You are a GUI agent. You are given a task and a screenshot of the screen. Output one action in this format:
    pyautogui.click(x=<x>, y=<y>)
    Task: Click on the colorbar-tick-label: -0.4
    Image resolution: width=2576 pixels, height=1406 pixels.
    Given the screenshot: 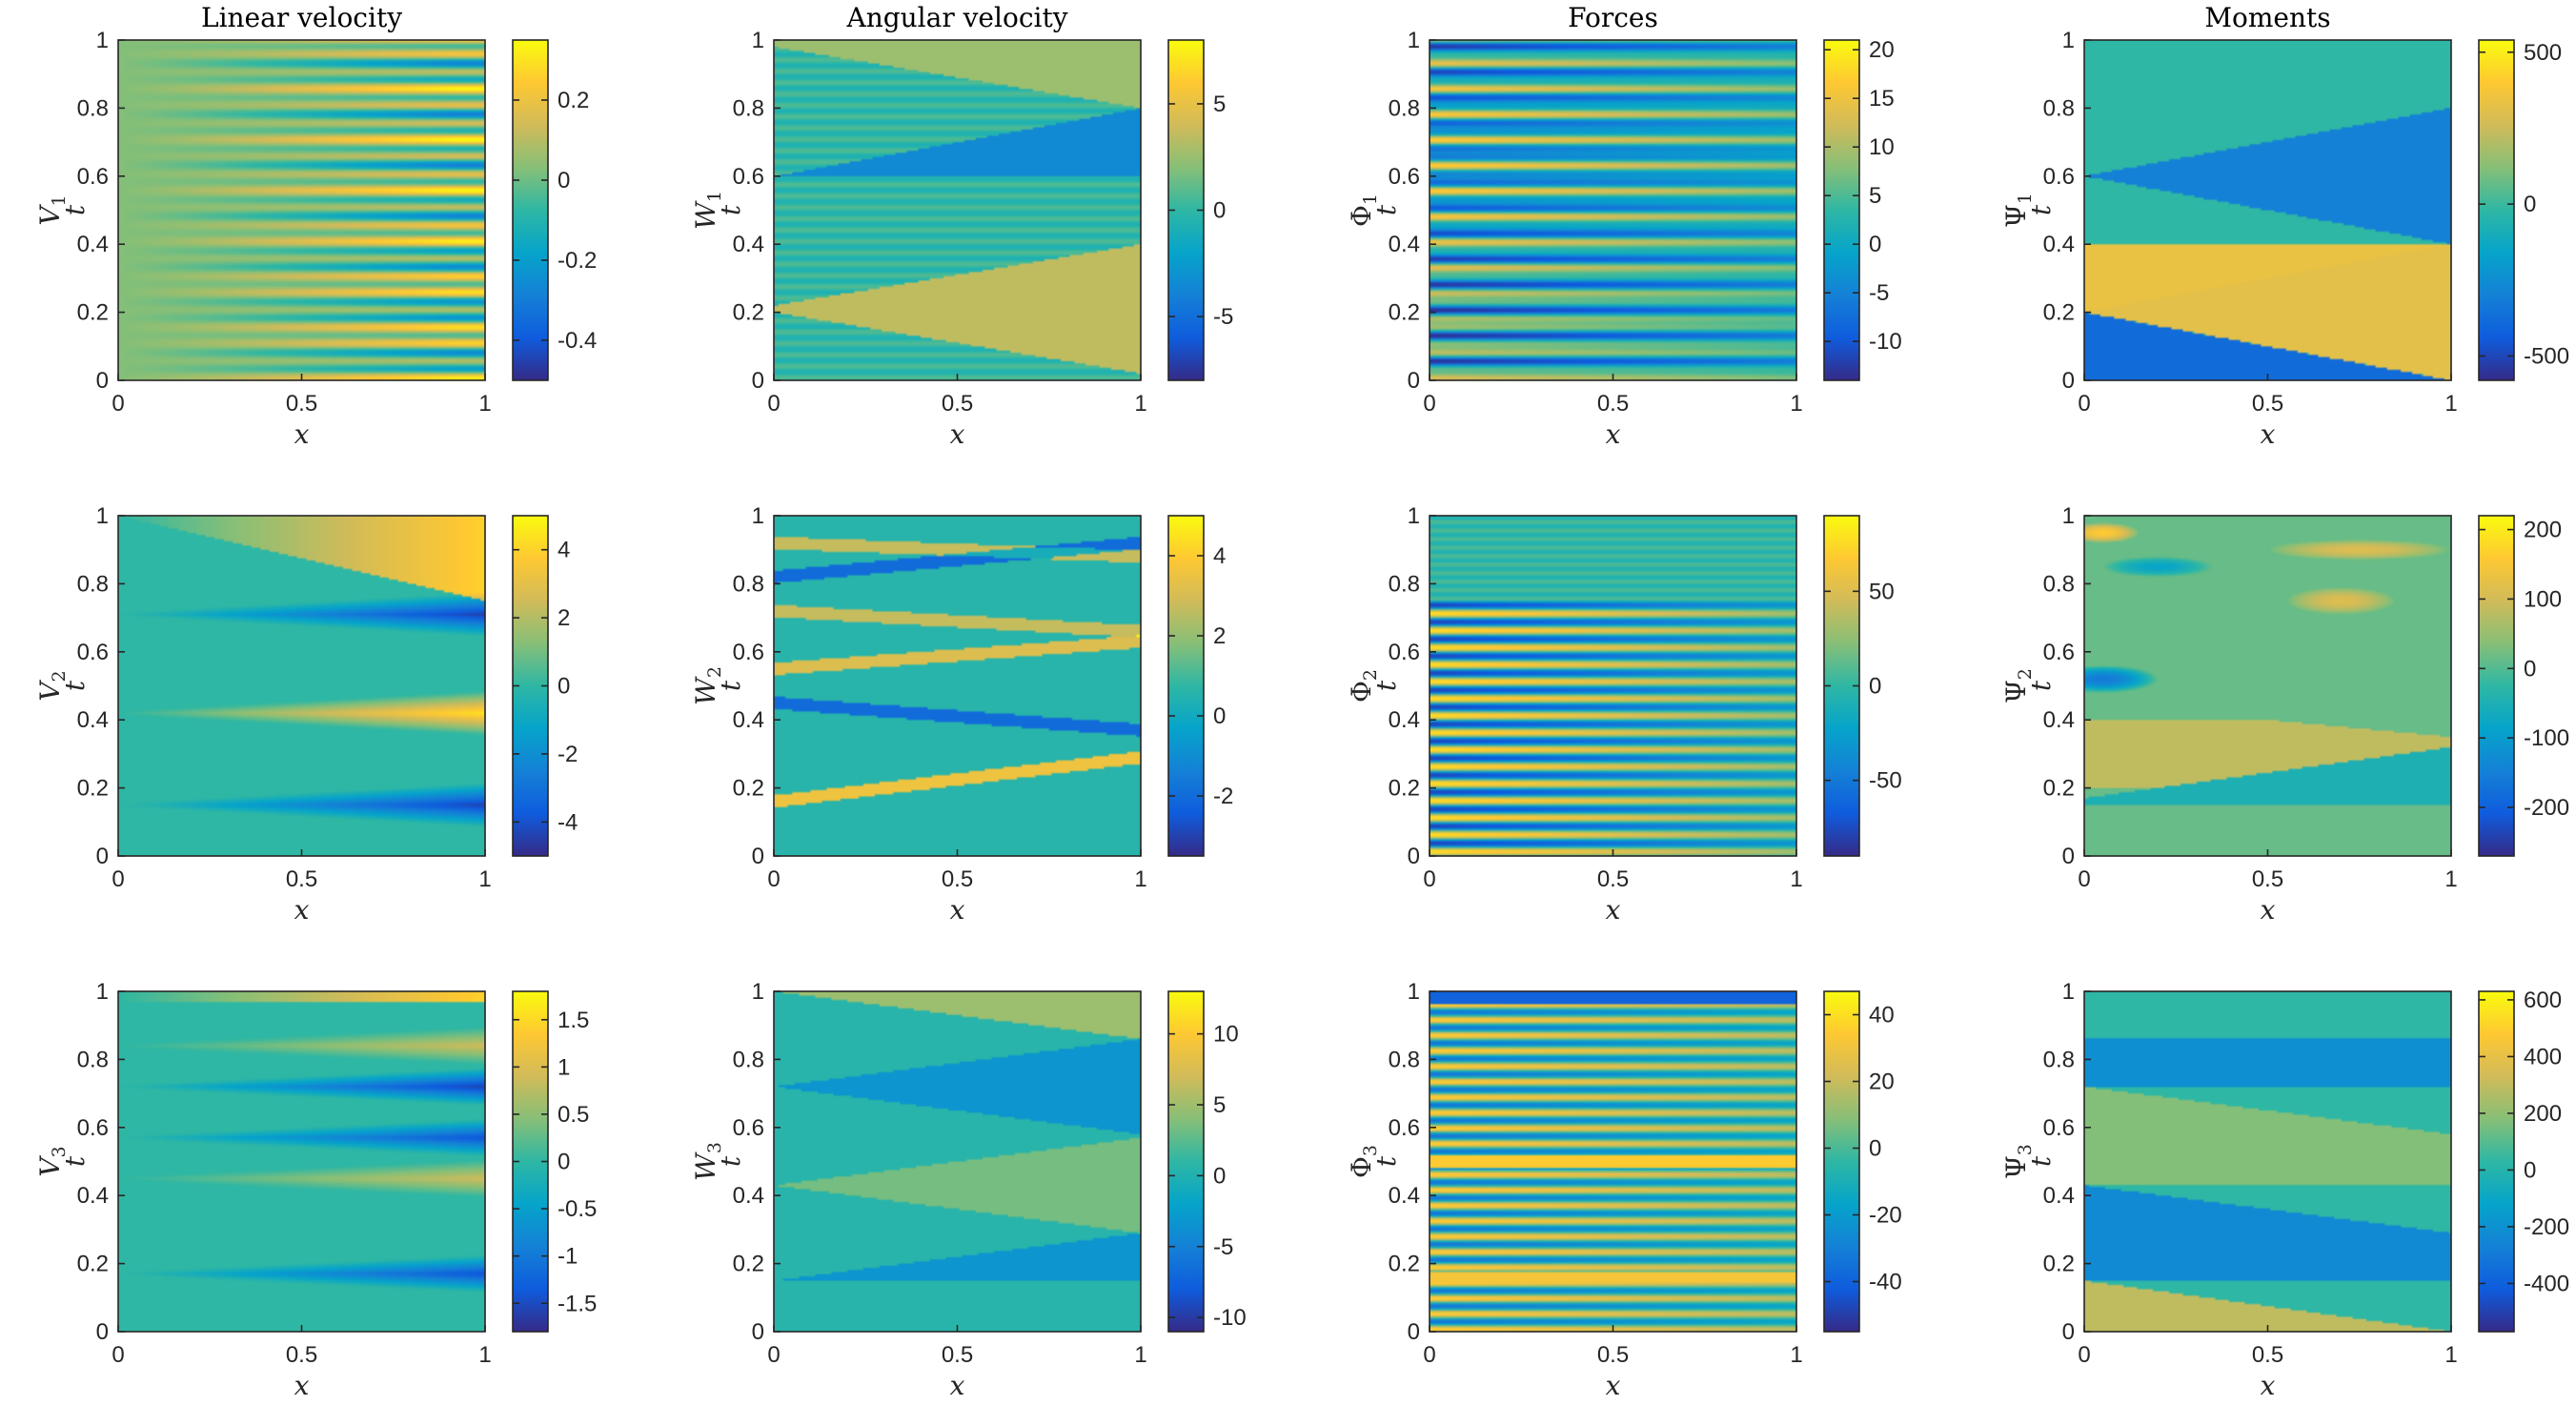 What is the action you would take?
    pyautogui.click(x=577, y=341)
    